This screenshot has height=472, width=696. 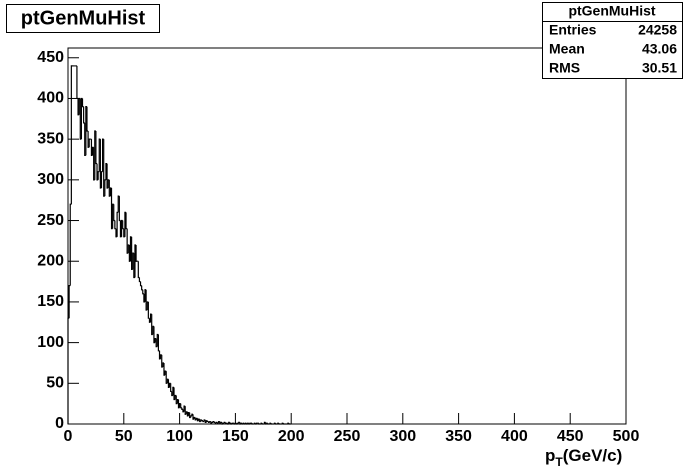 I want to click on x-tick-label: 150, so click(x=235, y=436).